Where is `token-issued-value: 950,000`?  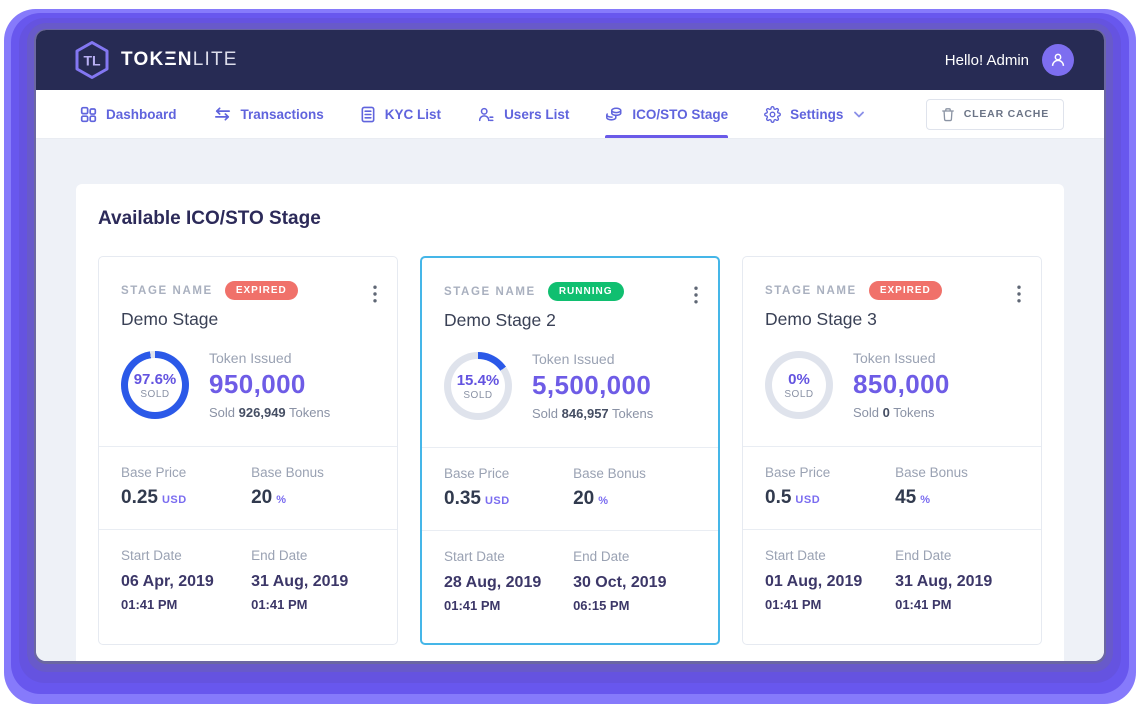
token-issued-value: 950,000 is located at coordinates (257, 384).